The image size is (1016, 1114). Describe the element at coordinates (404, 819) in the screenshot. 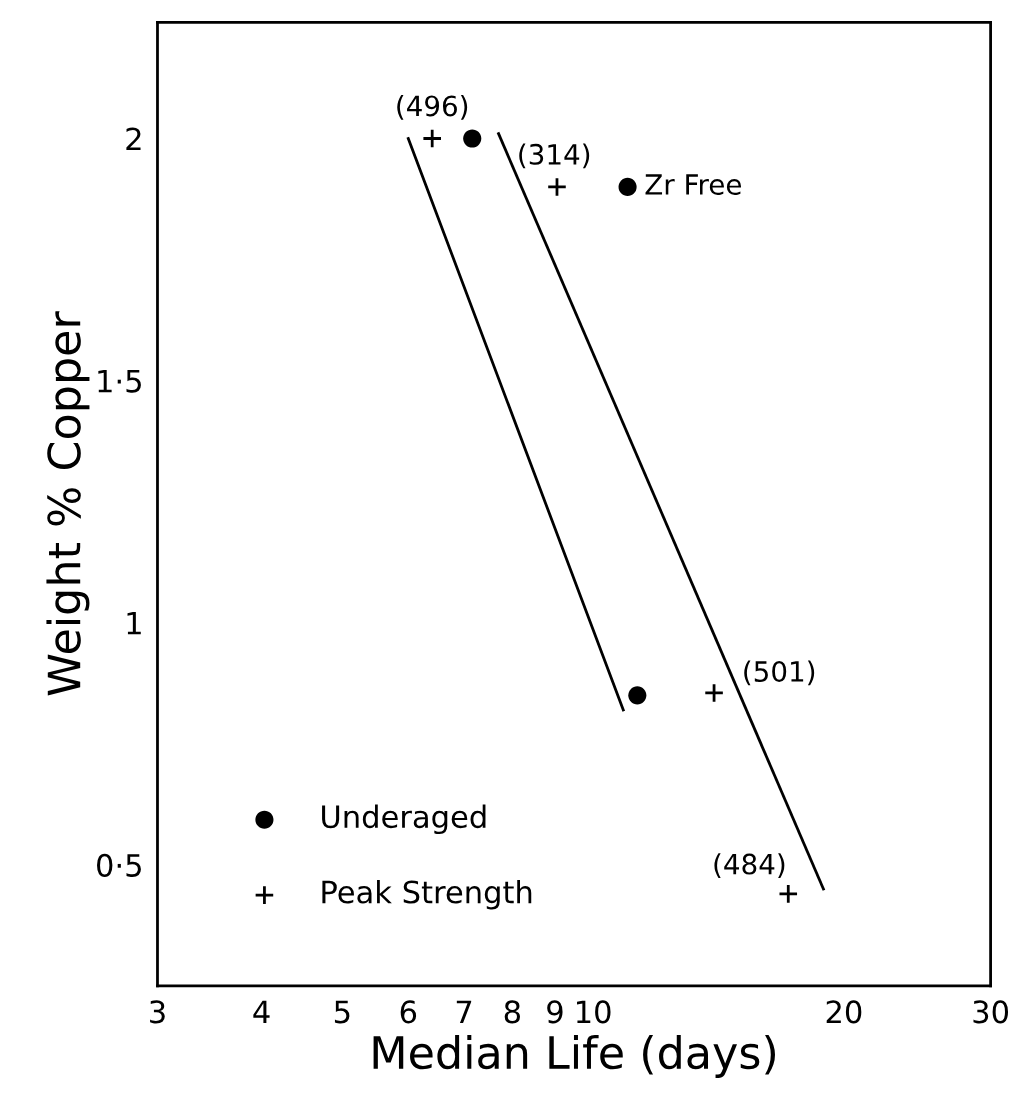

I see `legend-label: Underaged` at that location.